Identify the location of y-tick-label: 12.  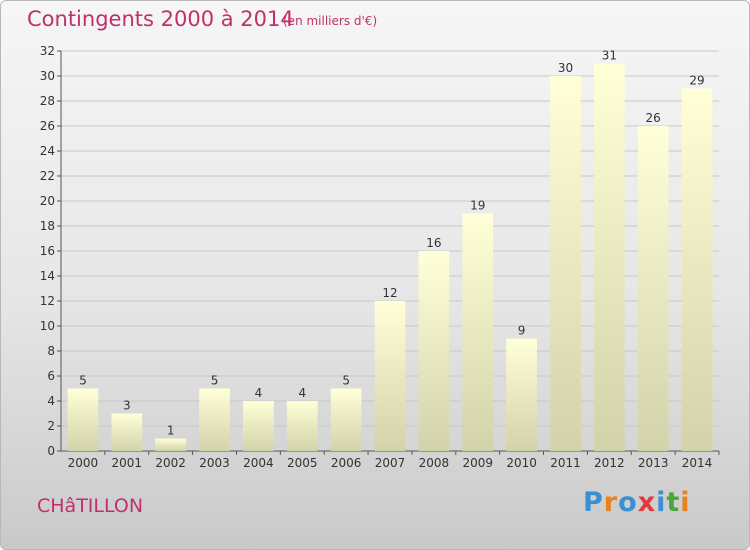
(47, 301).